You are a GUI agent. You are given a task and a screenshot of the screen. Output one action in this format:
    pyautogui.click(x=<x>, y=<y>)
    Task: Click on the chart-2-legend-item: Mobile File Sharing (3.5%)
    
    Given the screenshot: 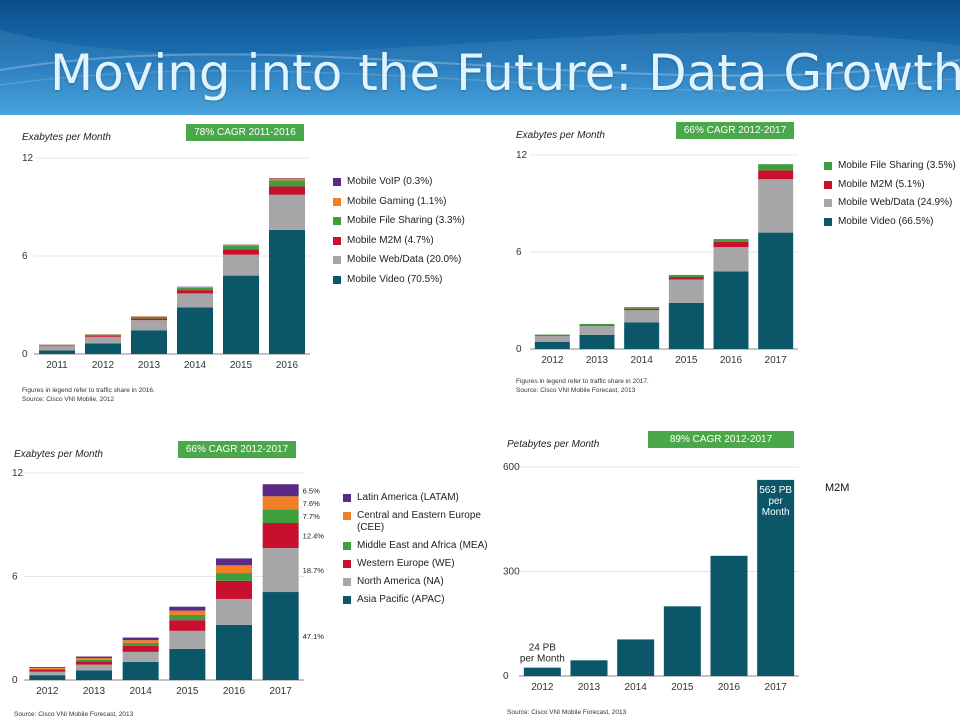 What is the action you would take?
    pyautogui.click(x=891, y=166)
    